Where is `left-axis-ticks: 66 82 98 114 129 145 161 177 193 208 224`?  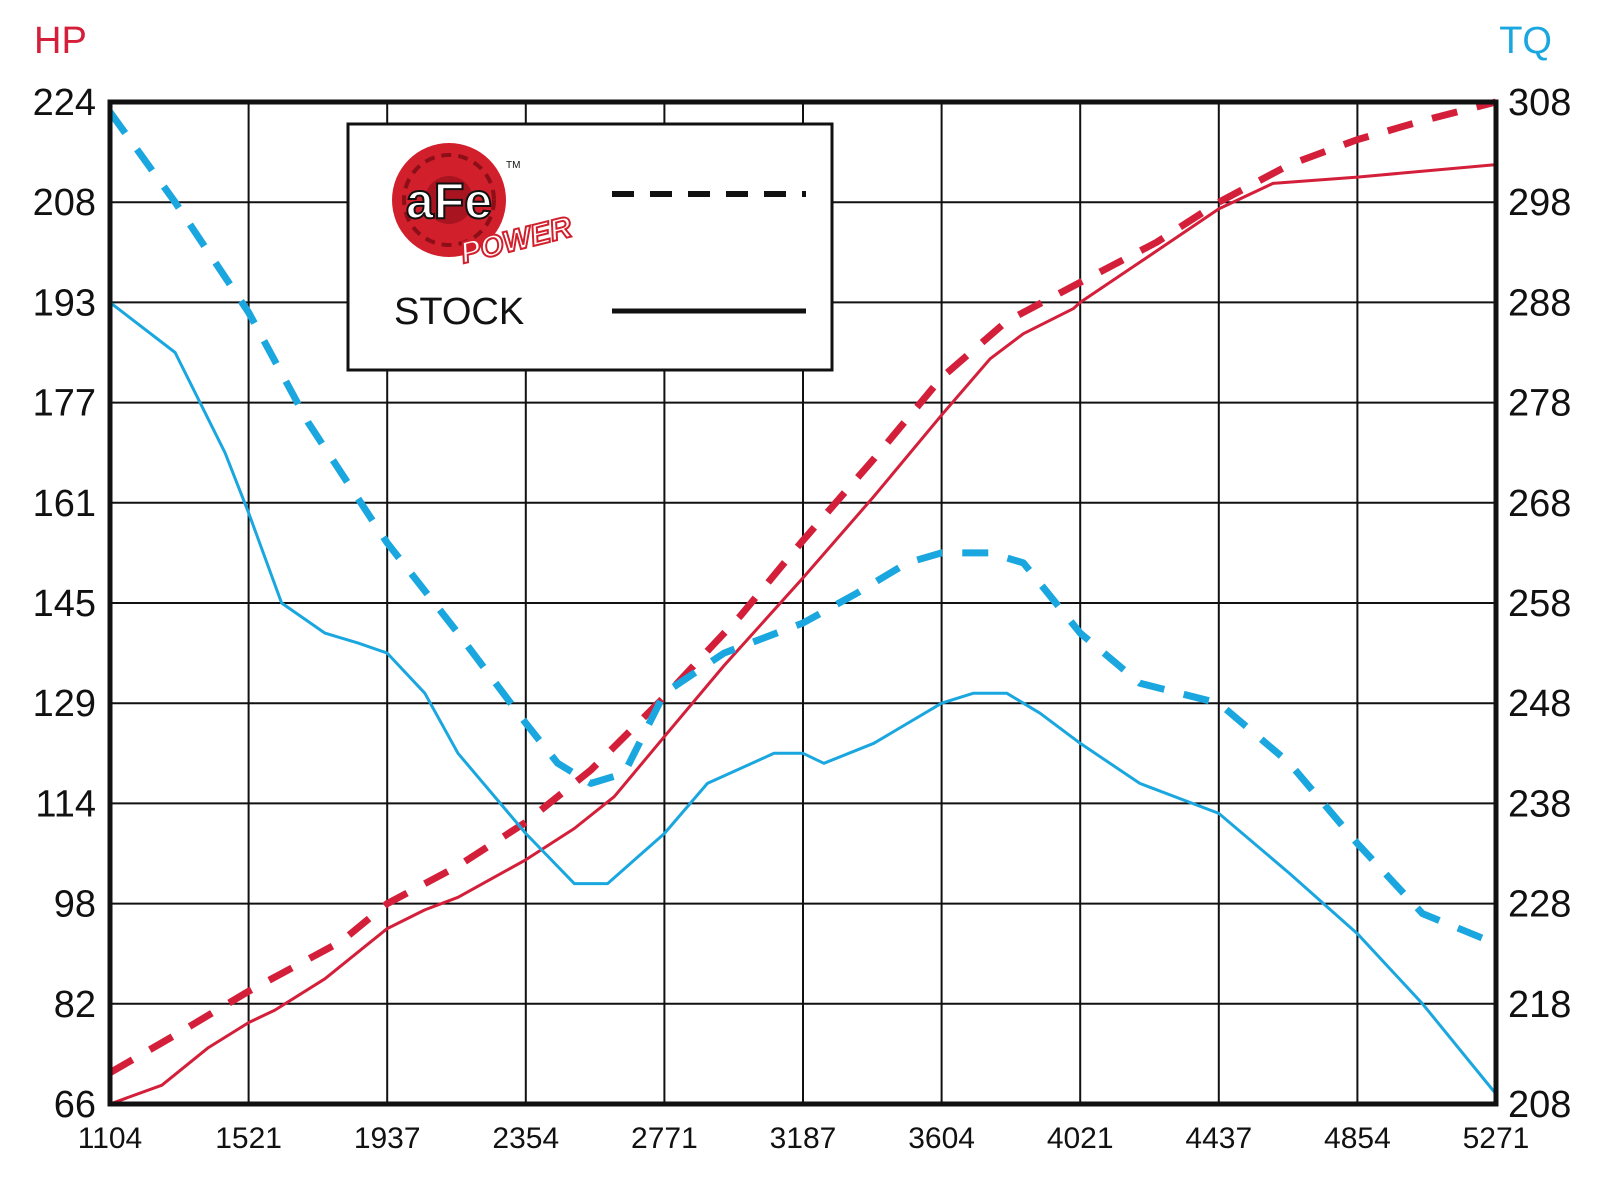
left-axis-ticks: 66 82 98 114 129 145 161 177 193 208 224 is located at coordinates (64, 604).